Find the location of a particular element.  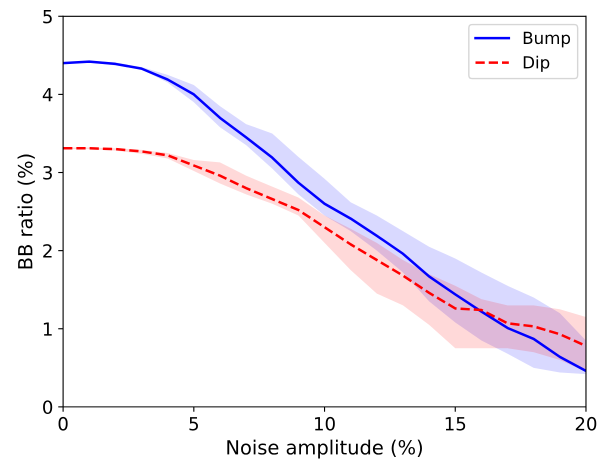

y-tick-label: 2 is located at coordinates (47, 251).